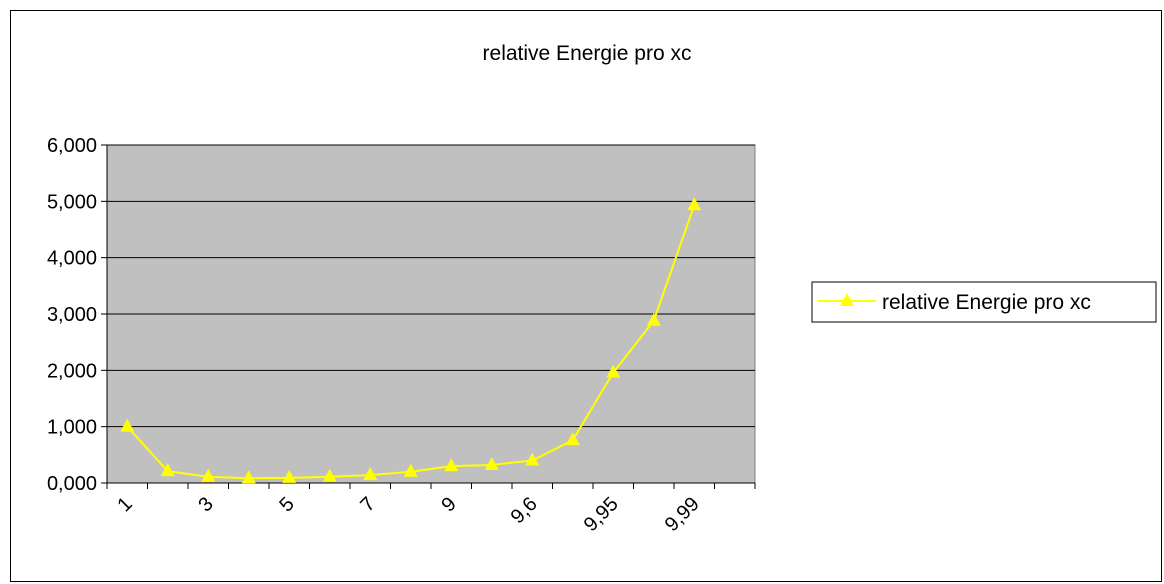  What do you see at coordinates (205, 504) in the screenshot?
I see `x-tick-label: 3` at bounding box center [205, 504].